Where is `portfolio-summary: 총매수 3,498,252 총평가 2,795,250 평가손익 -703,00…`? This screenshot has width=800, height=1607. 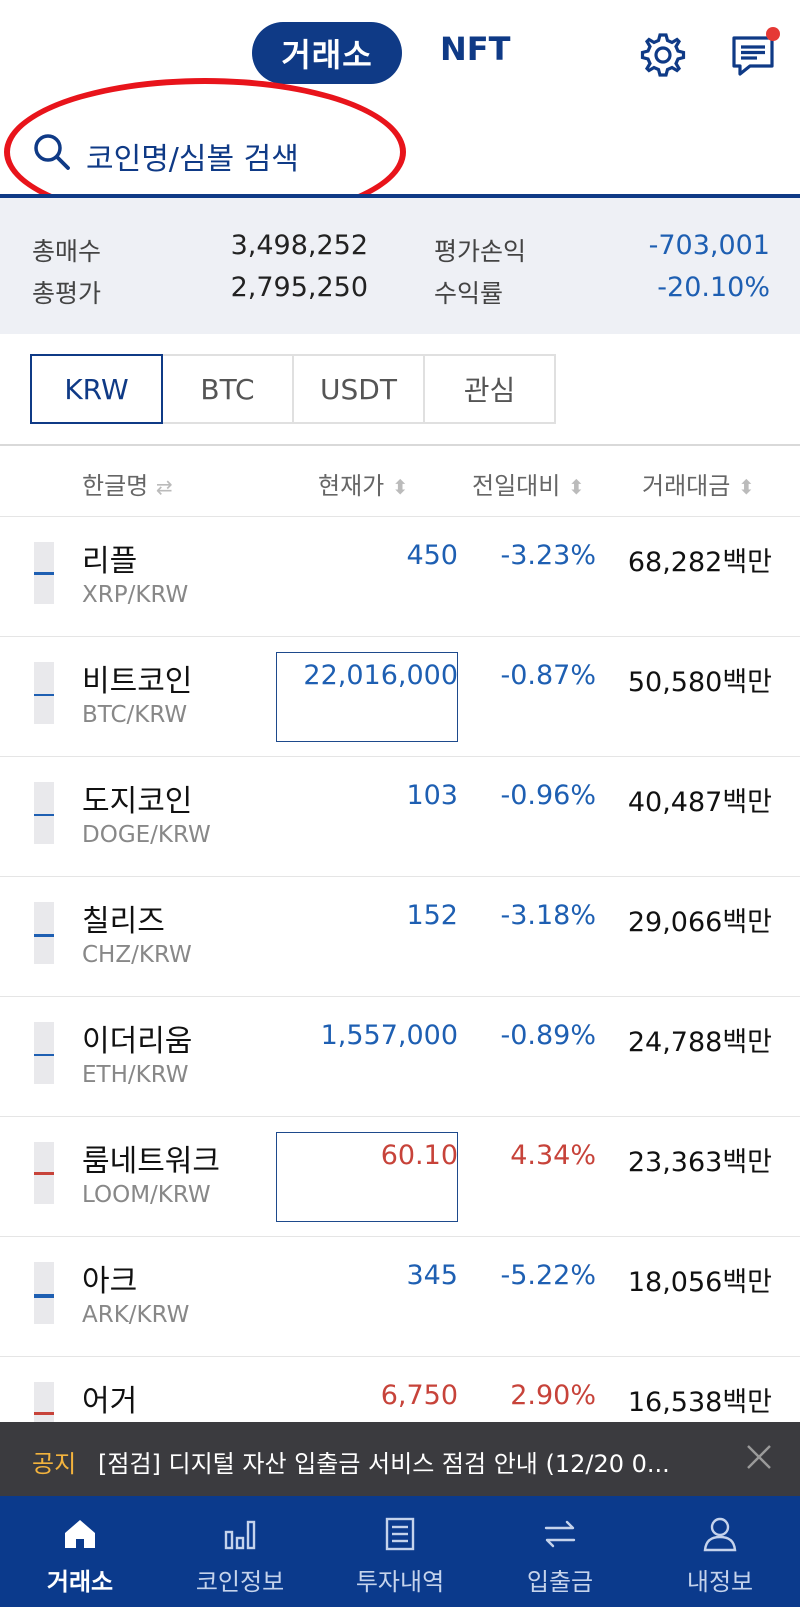
portfolio-summary: 총매수 3,498,252 총평가 2,795,250 평가손익 -703,00… is located at coordinates (400, 266).